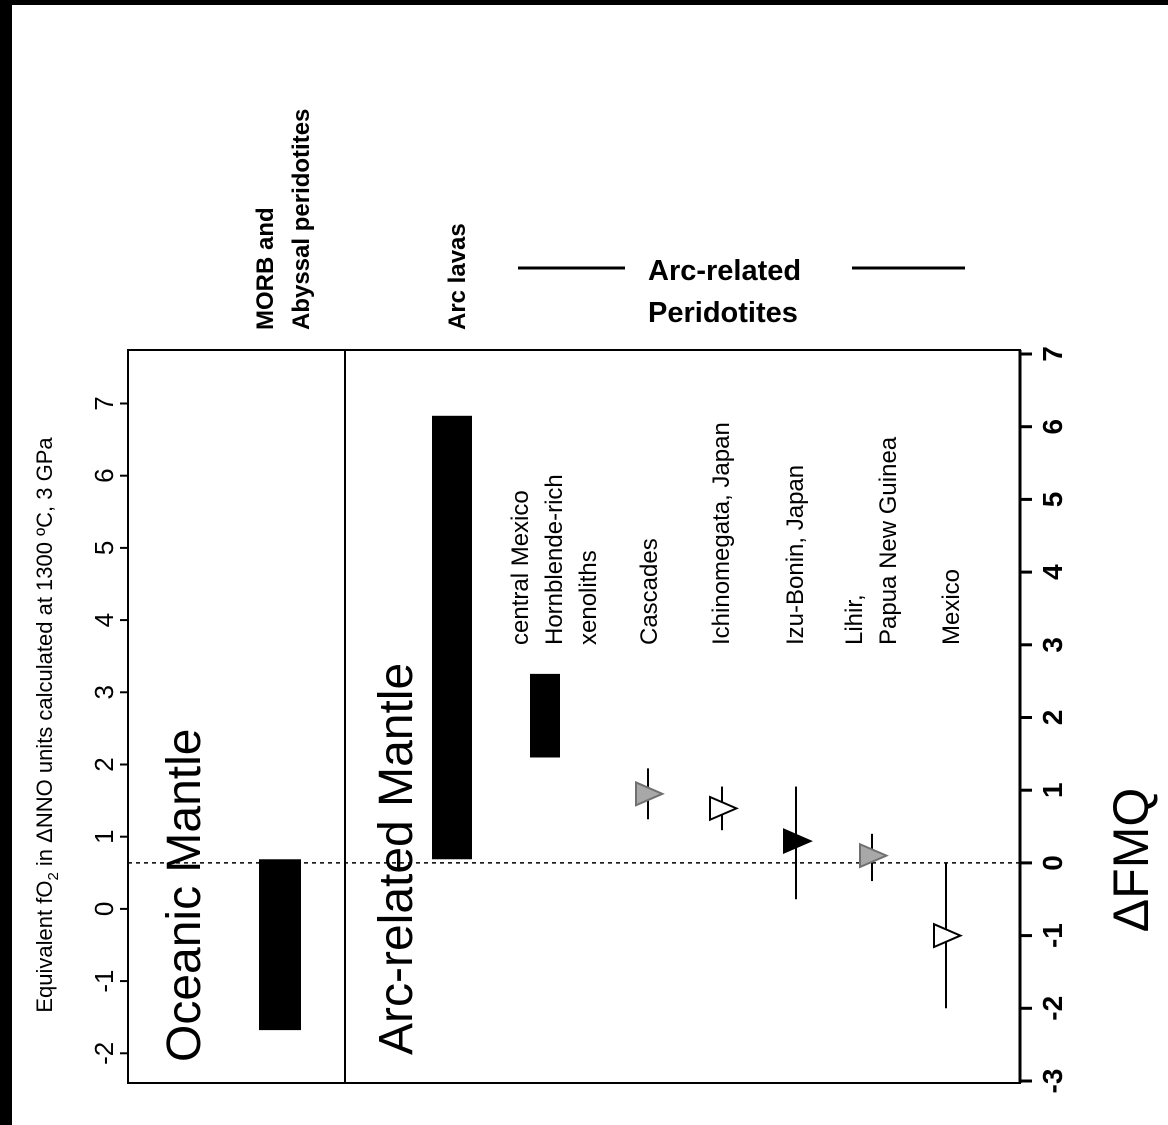  I want to click on arc-lavas-range-bar, so click(452, 637).